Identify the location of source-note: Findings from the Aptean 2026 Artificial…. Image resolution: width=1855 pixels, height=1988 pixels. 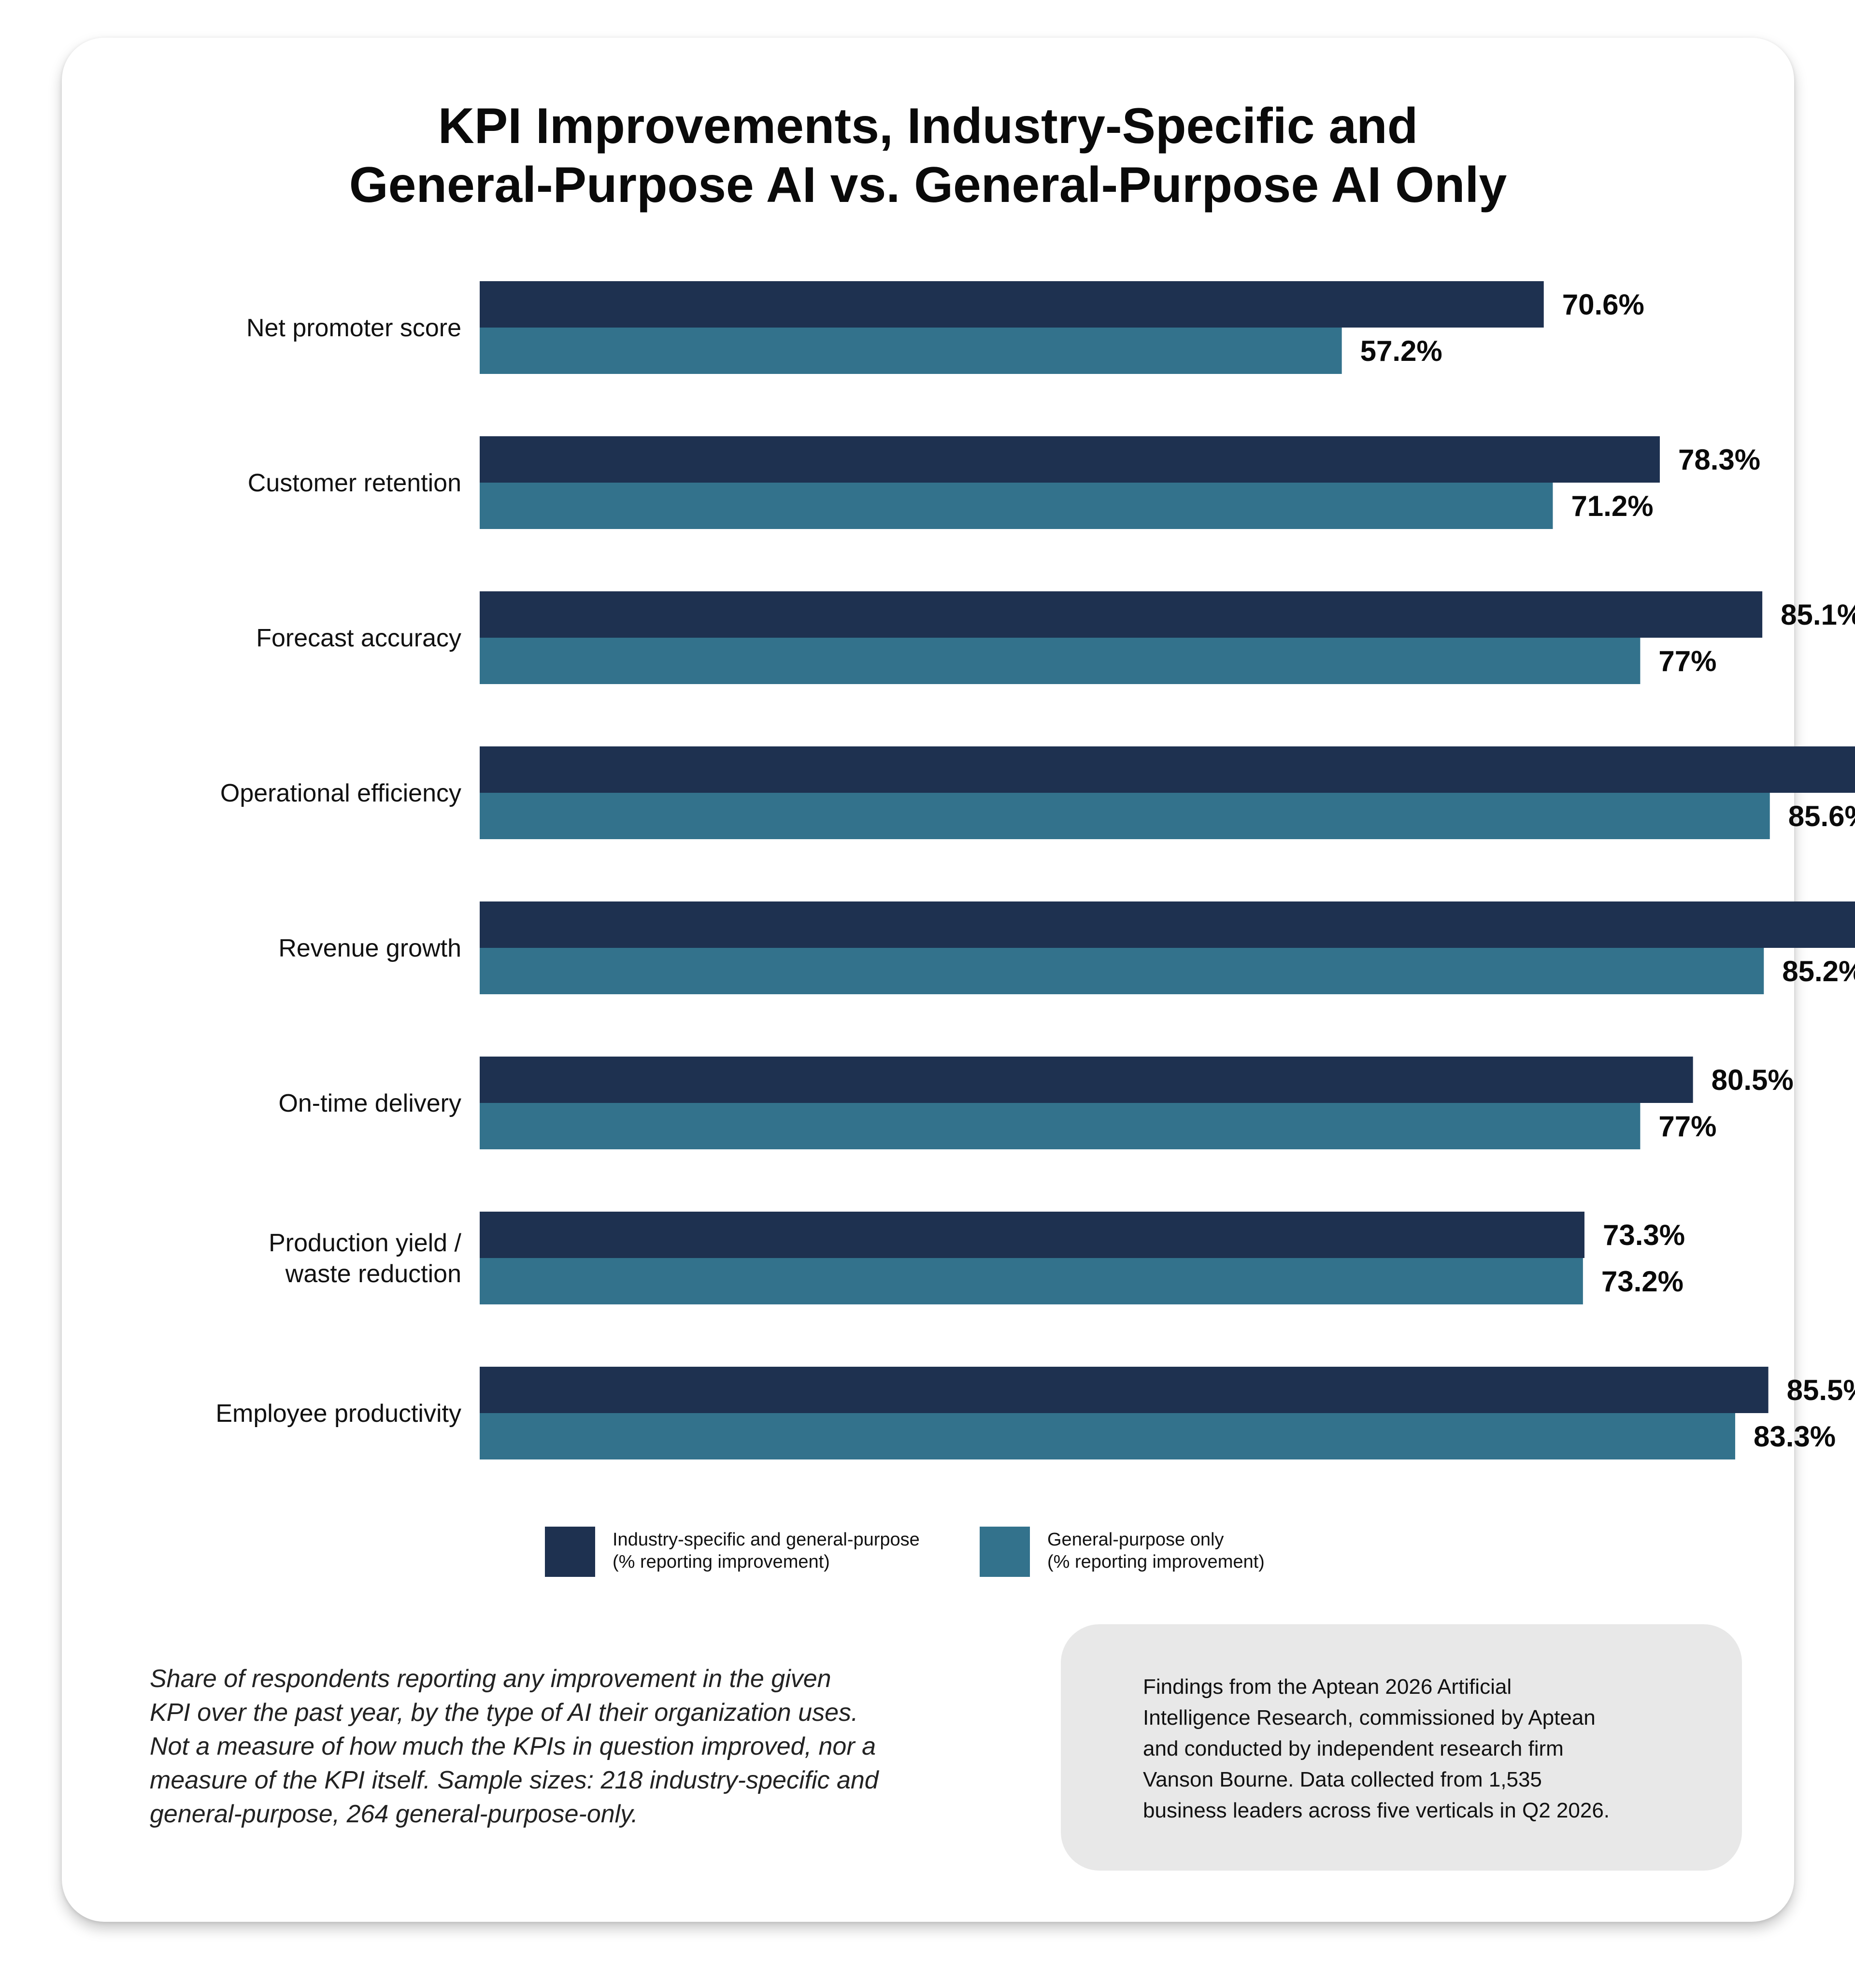
(1433, 1749).